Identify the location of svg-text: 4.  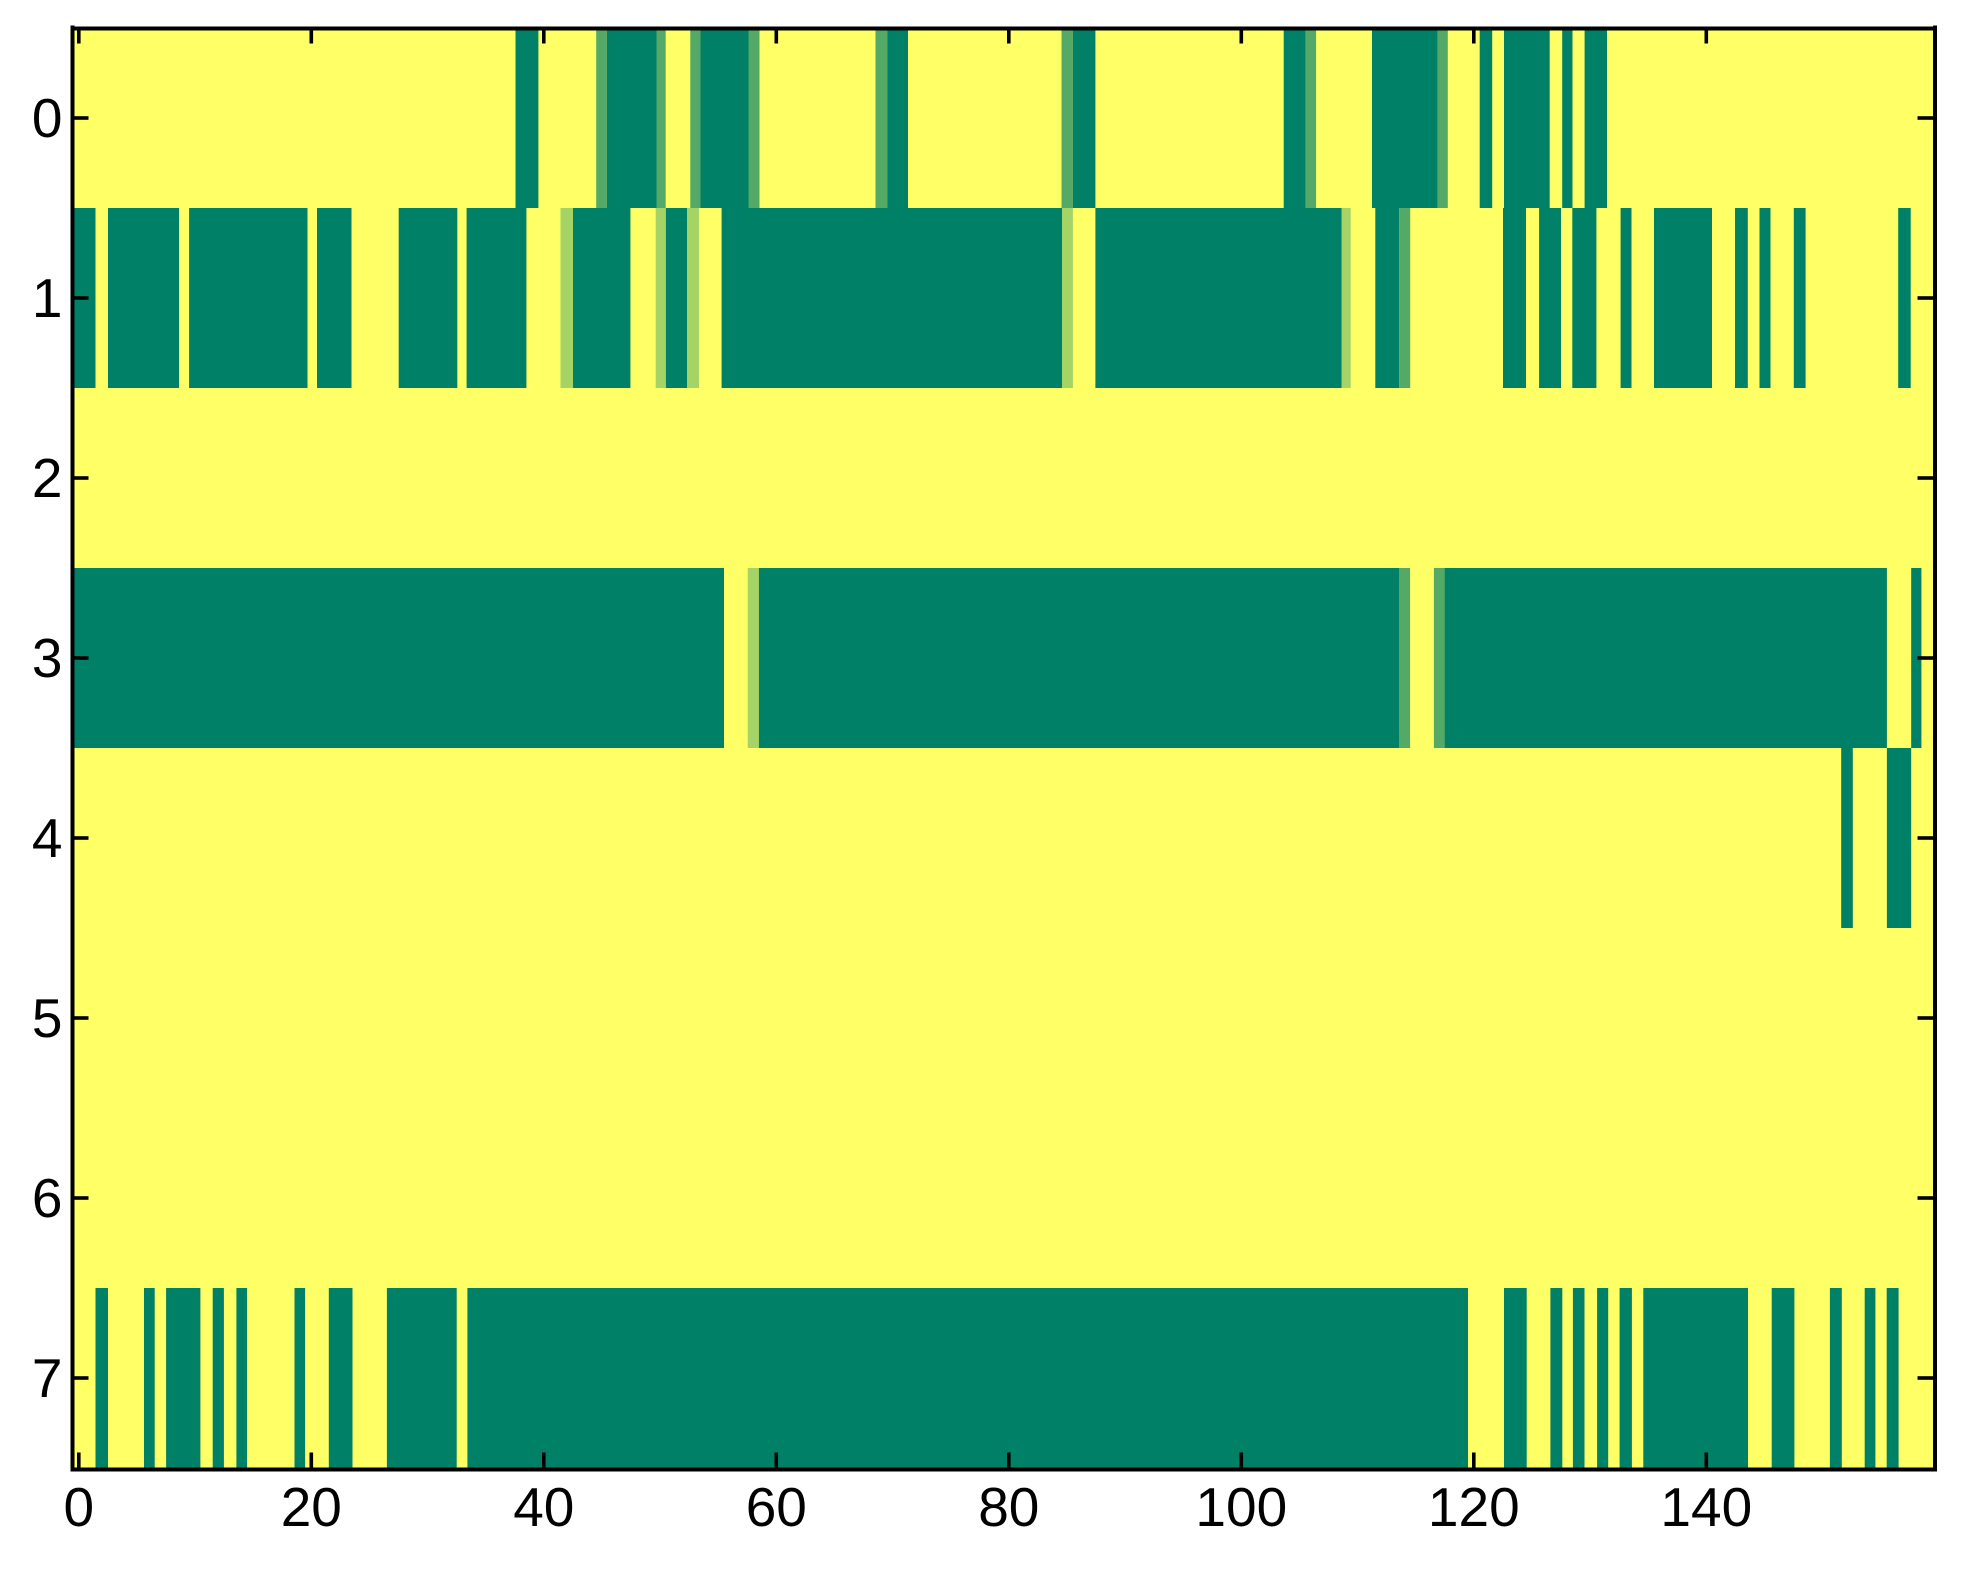
(47, 838).